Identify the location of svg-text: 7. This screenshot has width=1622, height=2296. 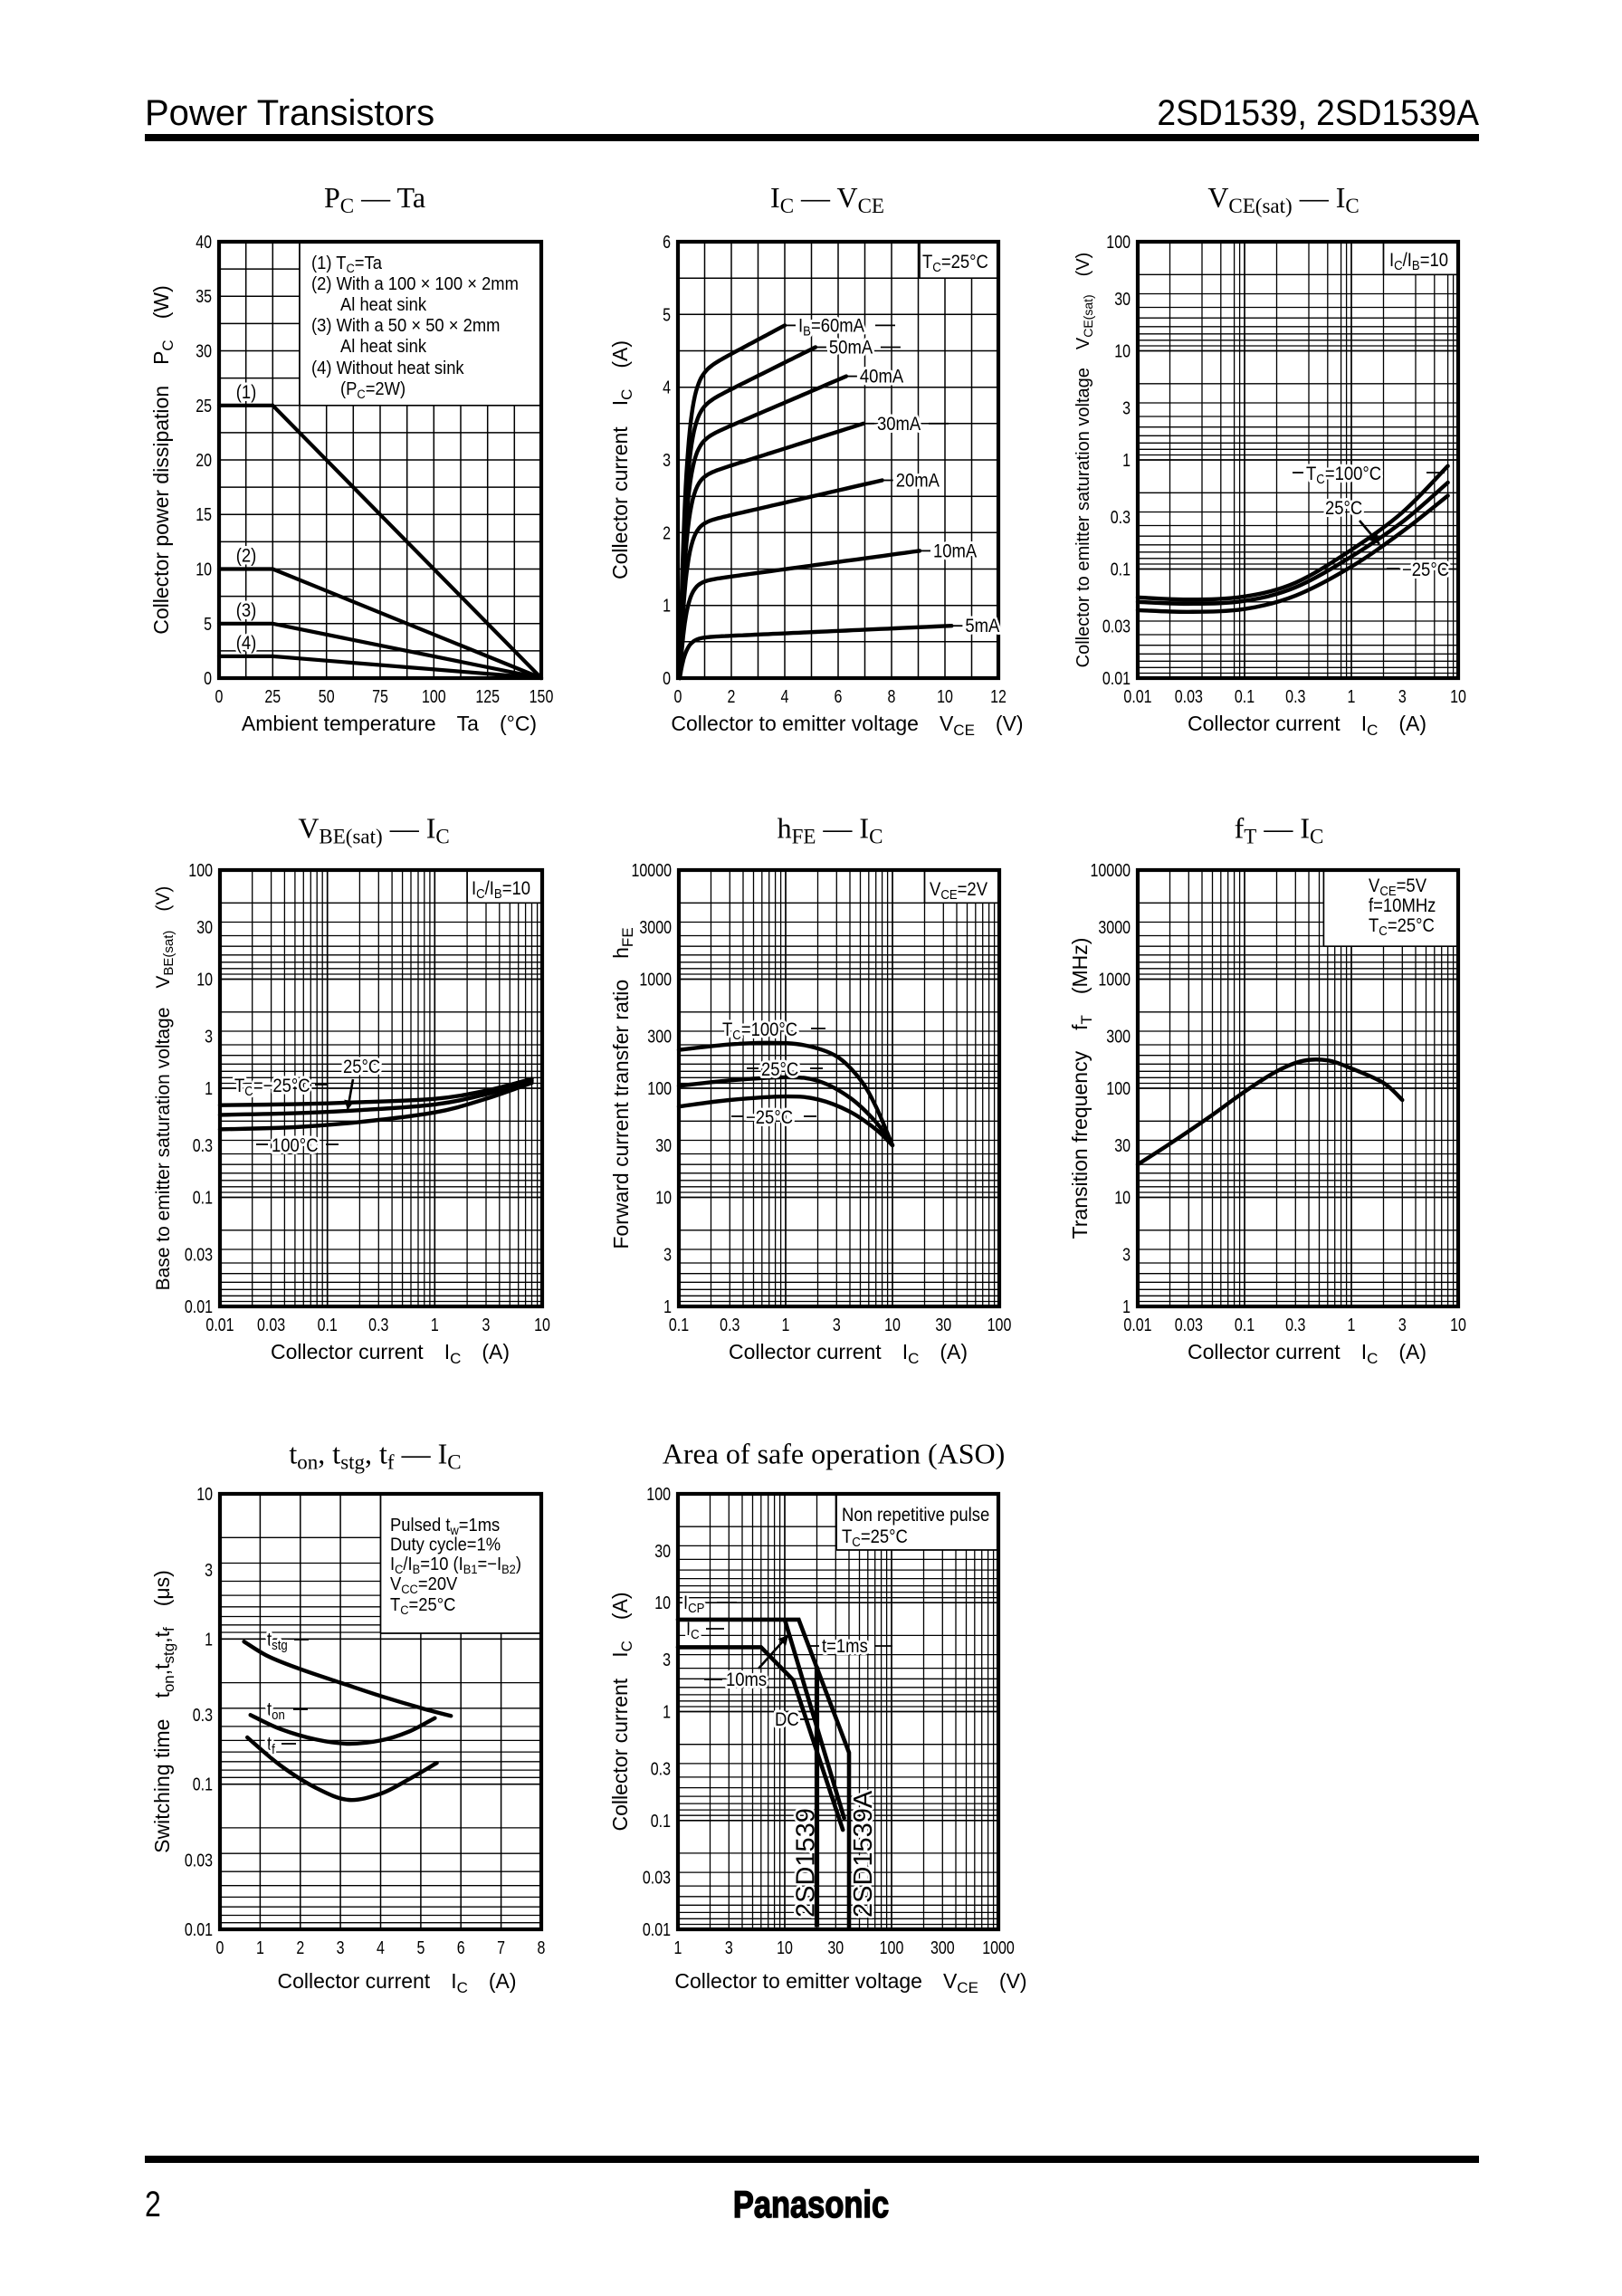
(501, 1947).